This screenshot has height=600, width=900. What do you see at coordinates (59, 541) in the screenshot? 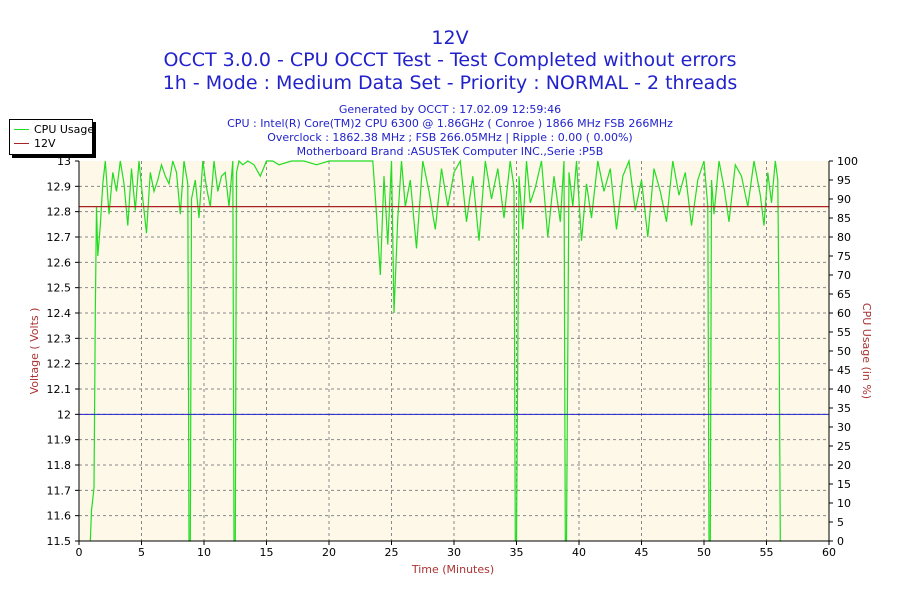
I see `y-tick-label: 11.5` at bounding box center [59, 541].